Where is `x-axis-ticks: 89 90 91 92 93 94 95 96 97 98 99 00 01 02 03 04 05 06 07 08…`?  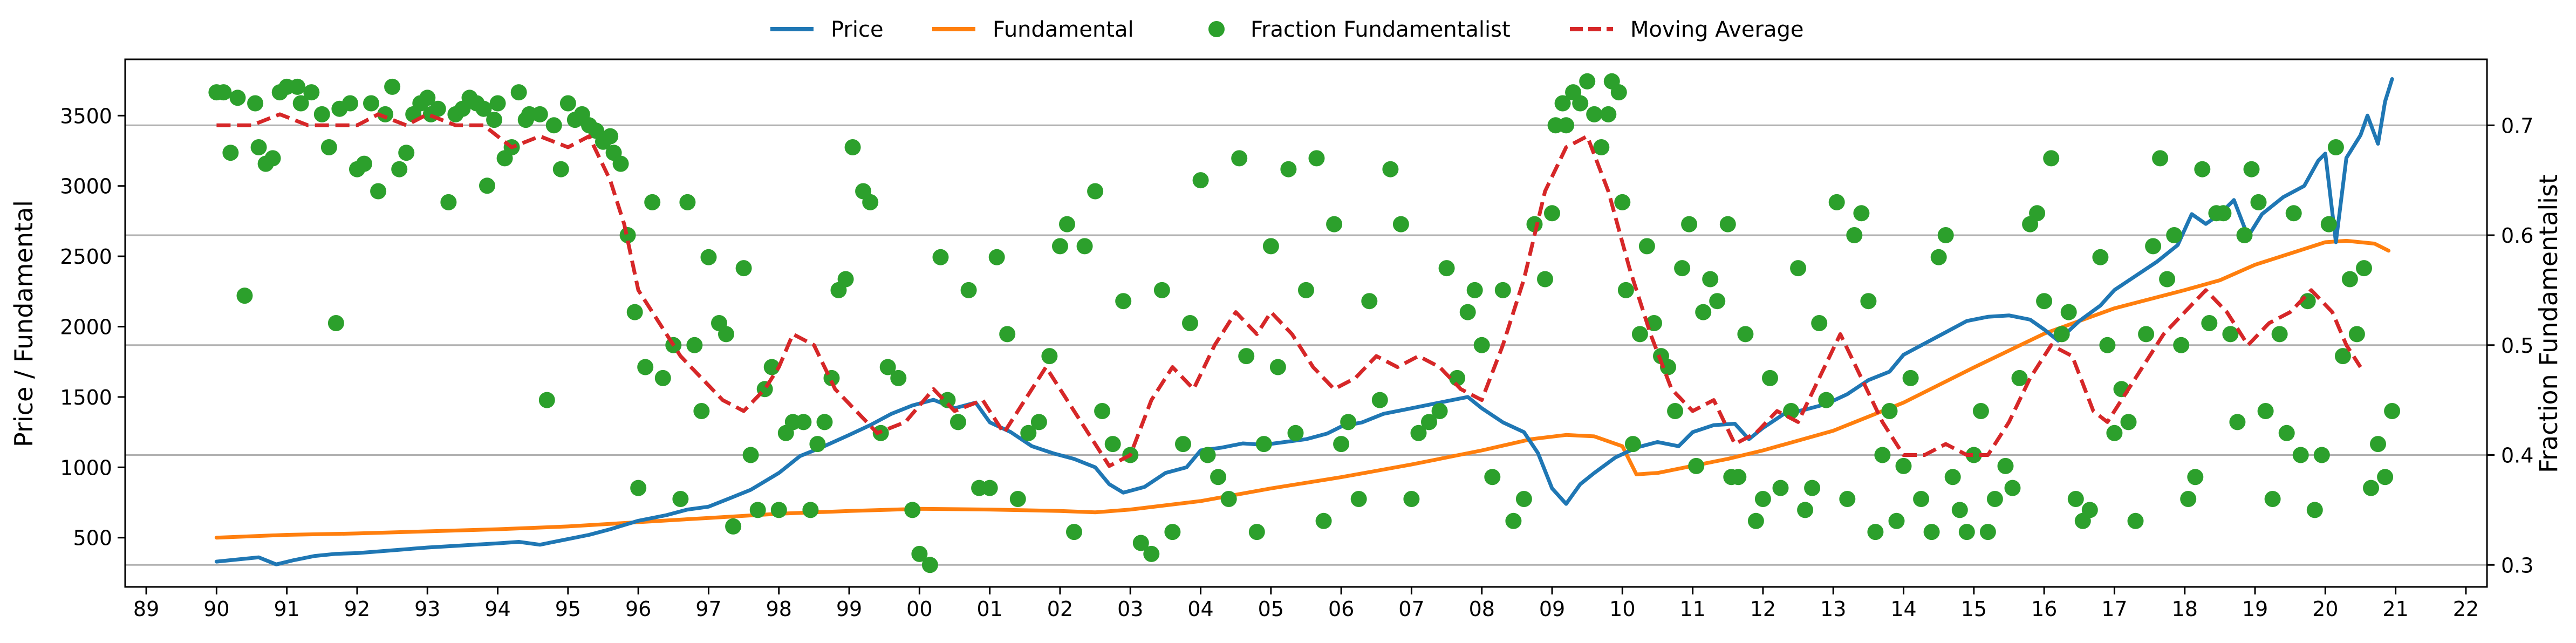
x-axis-ticks: 89 90 91 92 93 94 95 96 97 98 99 00 01 02 03 04 05 06 07 08… is located at coordinates (1306, 604).